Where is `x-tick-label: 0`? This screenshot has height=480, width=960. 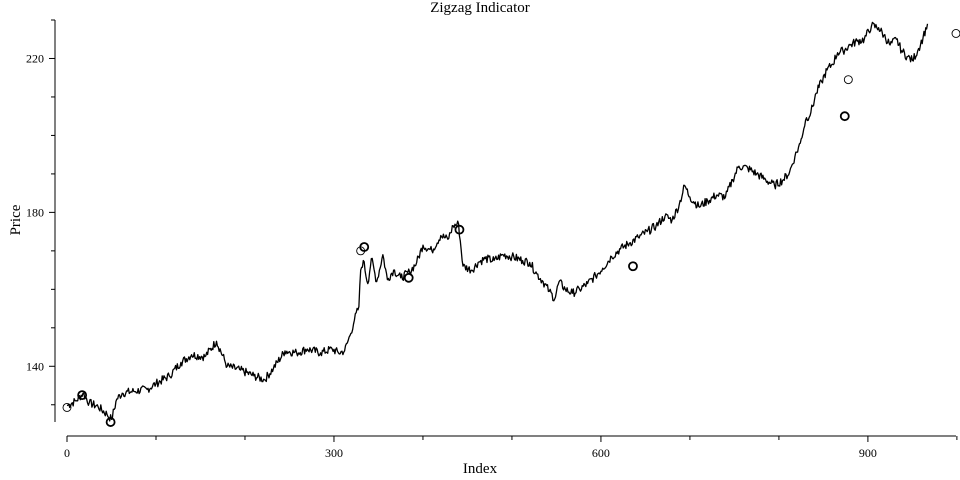
x-tick-label: 0 is located at coordinates (67, 453).